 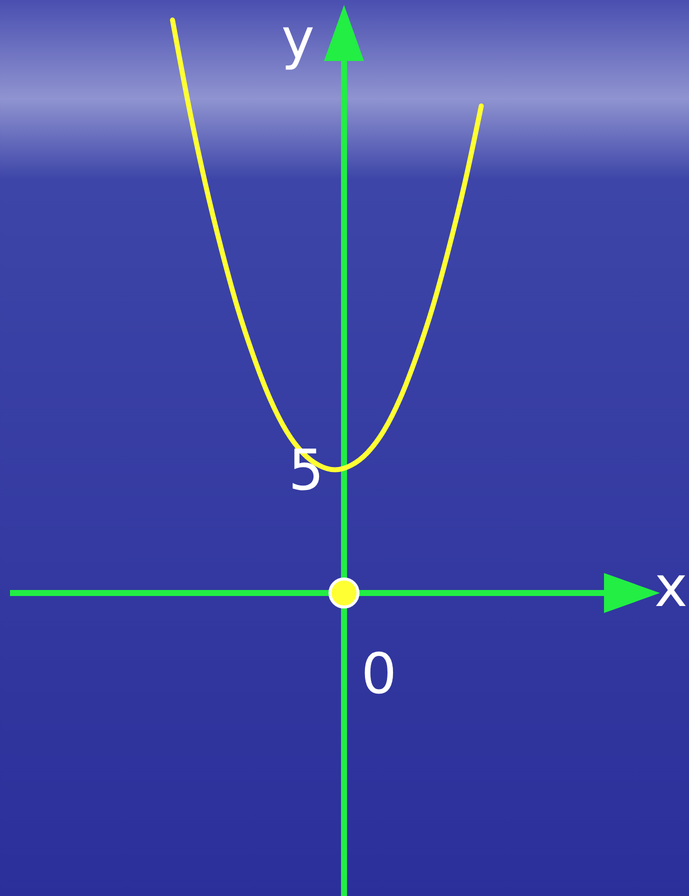 I want to click on x-axis-title: x, so click(x=671, y=587).